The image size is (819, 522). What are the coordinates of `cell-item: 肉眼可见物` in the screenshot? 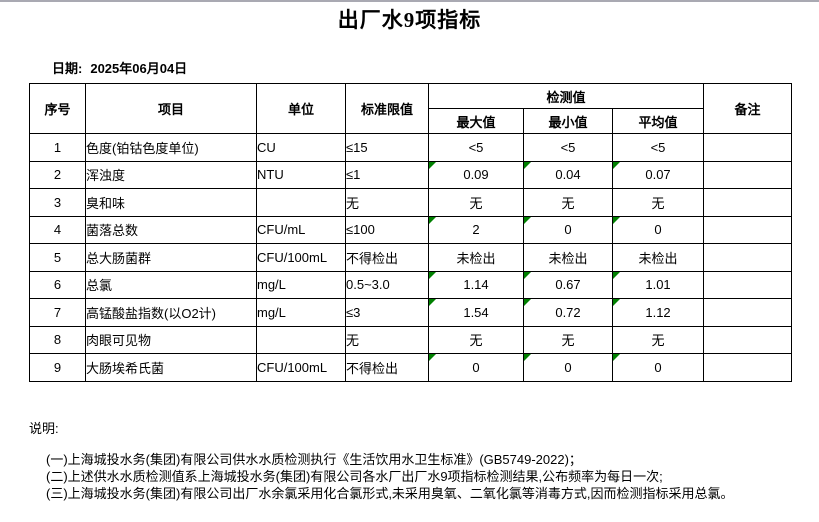 It's located at (171, 339).